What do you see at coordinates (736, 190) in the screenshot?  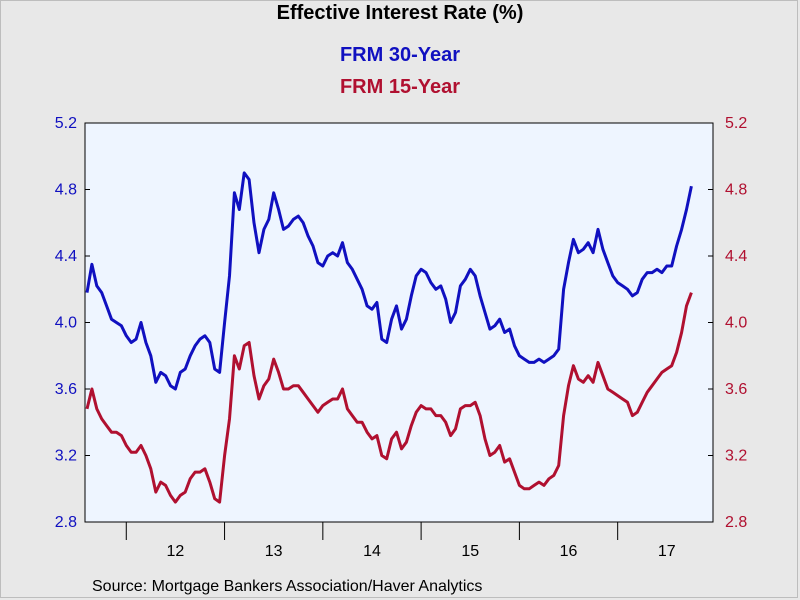 I see `y-tick-label-right: 4.8` at bounding box center [736, 190].